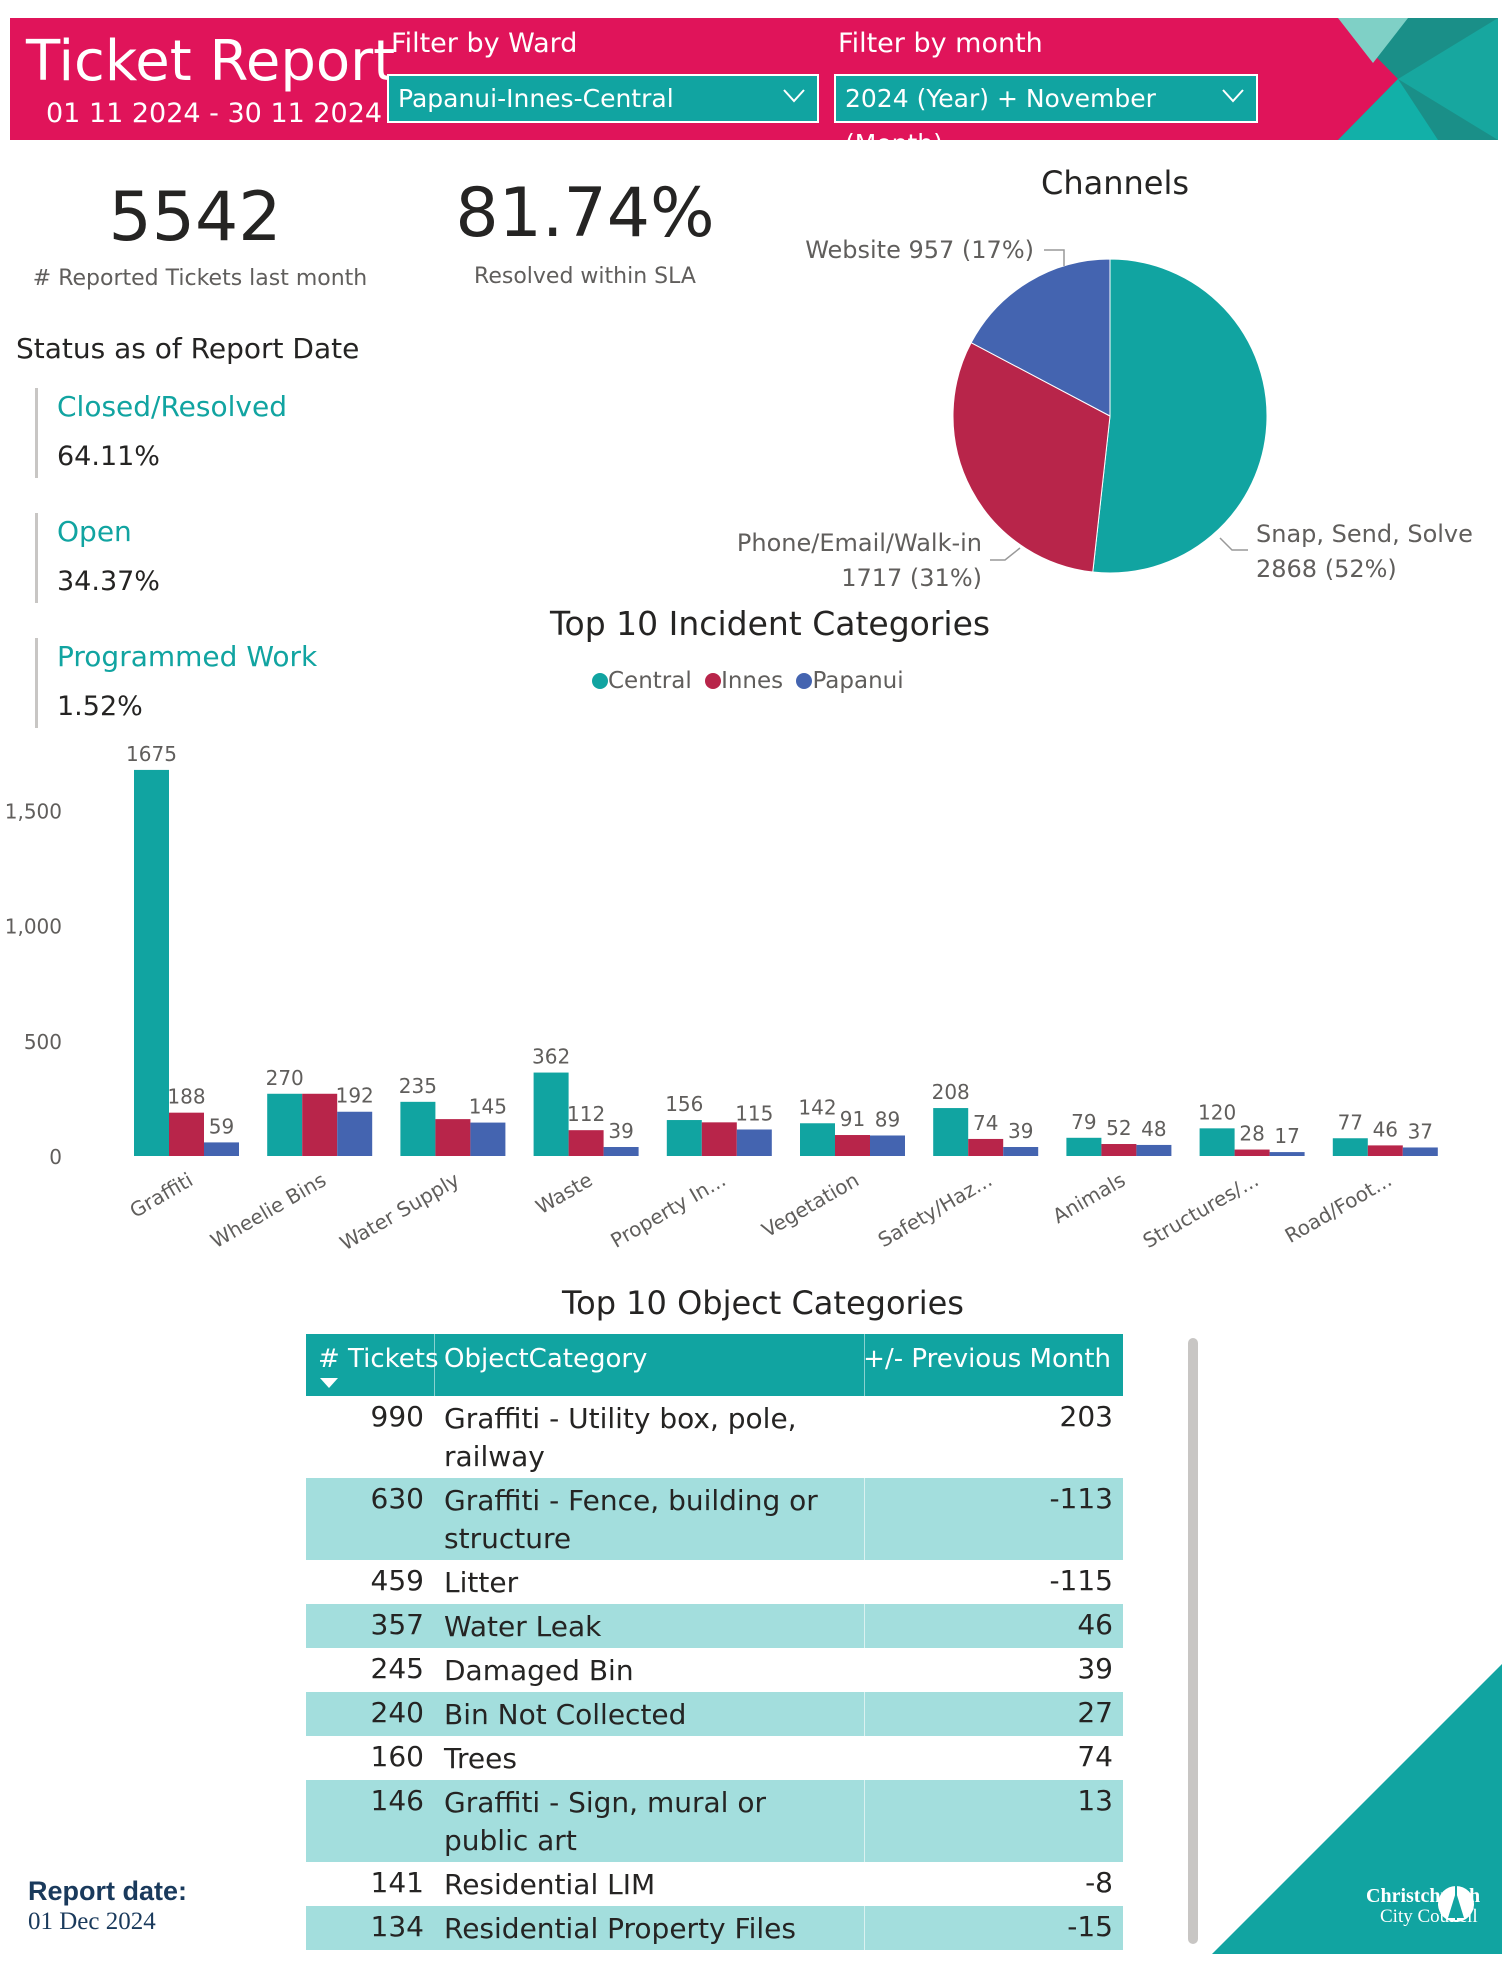 Image resolution: width=1505 pixels, height=1967 pixels. What do you see at coordinates (565, 1714) in the screenshot?
I see `cell-category: Bin Not Collected` at bounding box center [565, 1714].